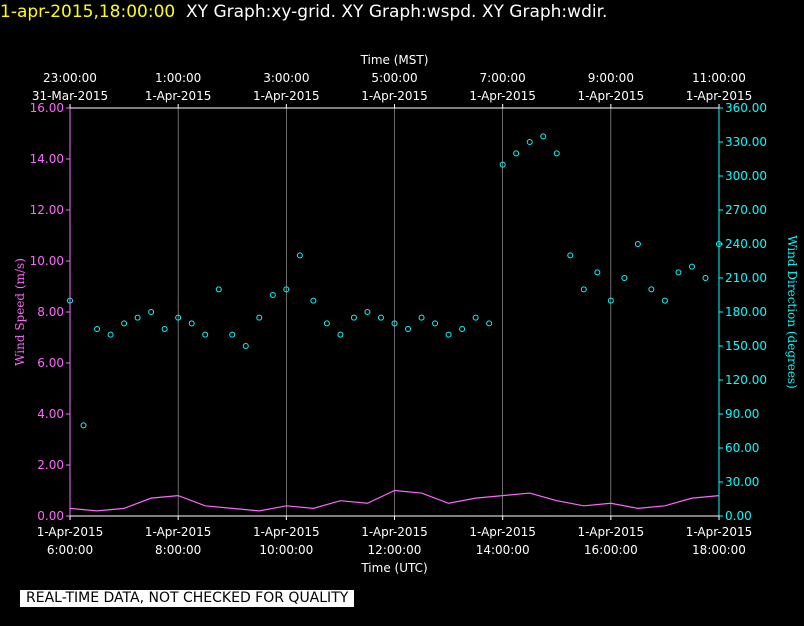  I want to click on right-tick-label: 300.00, so click(746, 176).